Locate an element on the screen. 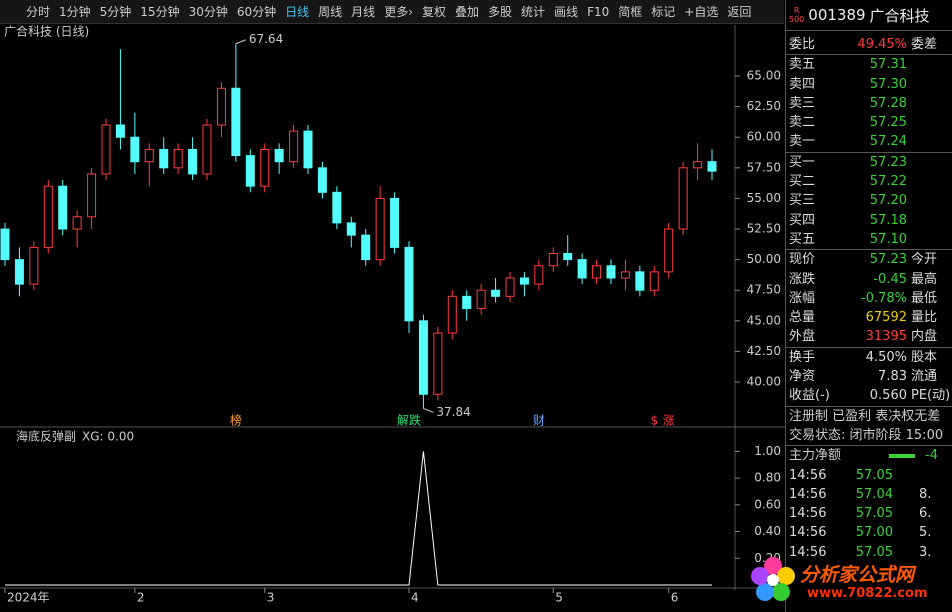 Image resolution: width=952 pixels, height=612 pixels. toolbar-item: +自选 is located at coordinates (701, 12).